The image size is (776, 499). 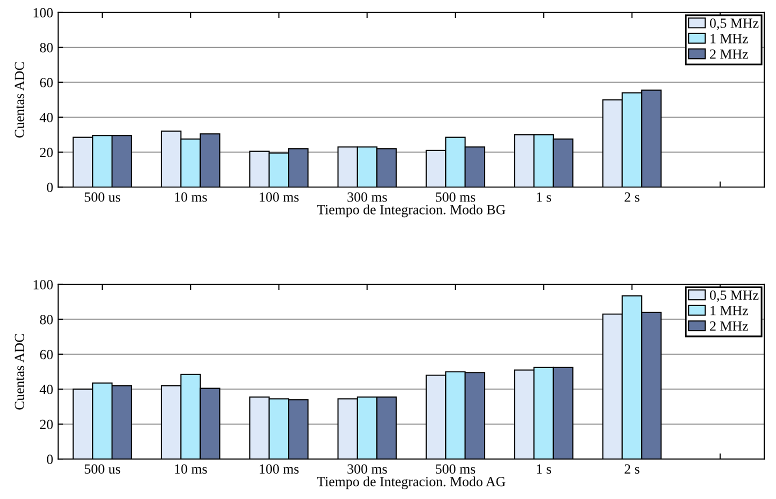 I want to click on x-axis-title: Tiempo de Integracion. Modo AG, so click(x=411, y=483).